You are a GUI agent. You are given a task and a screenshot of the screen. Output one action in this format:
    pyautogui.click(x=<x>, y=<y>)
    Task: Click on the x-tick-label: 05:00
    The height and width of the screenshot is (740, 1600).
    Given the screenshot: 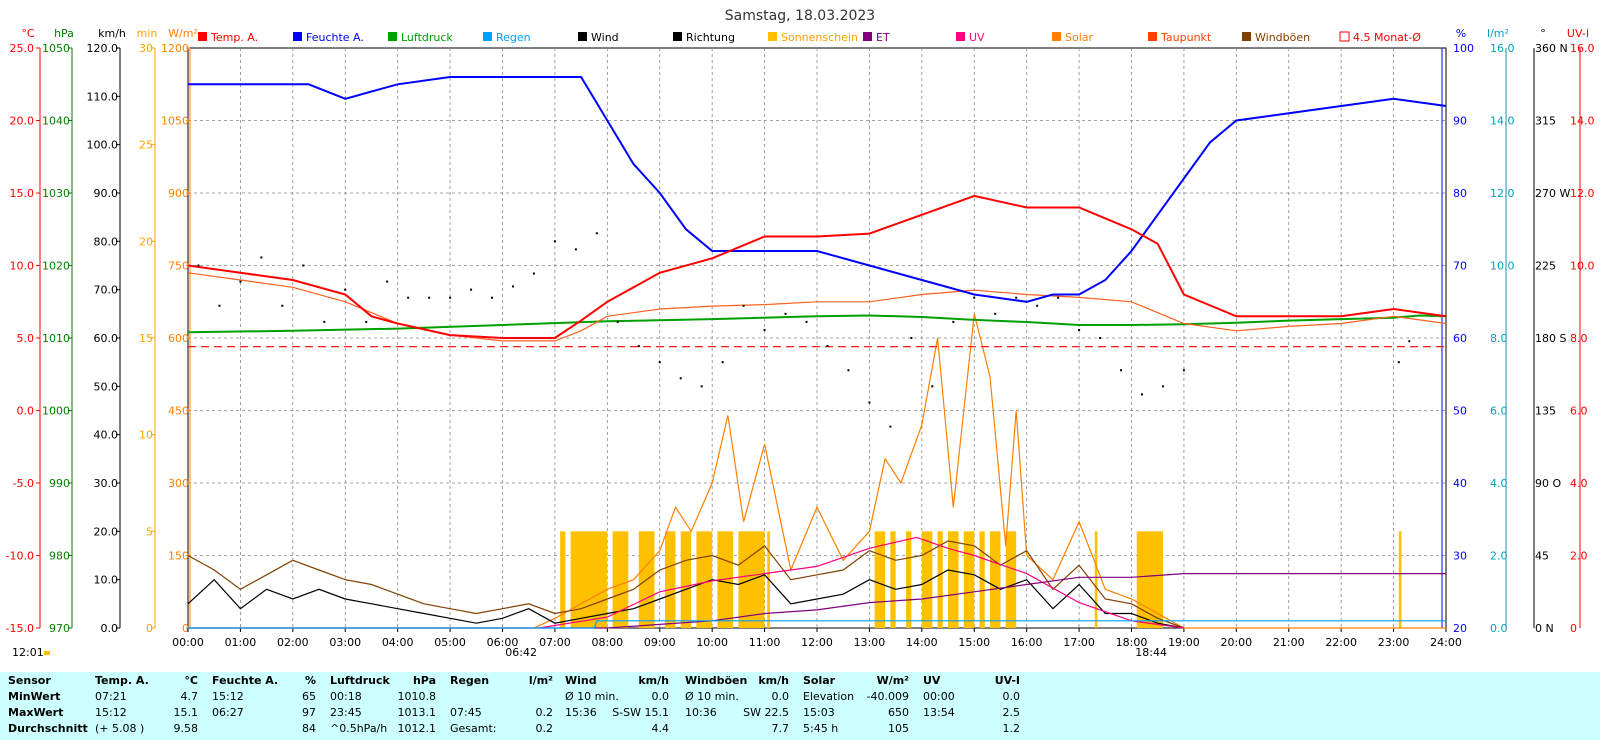 What is the action you would take?
    pyautogui.click(x=450, y=642)
    